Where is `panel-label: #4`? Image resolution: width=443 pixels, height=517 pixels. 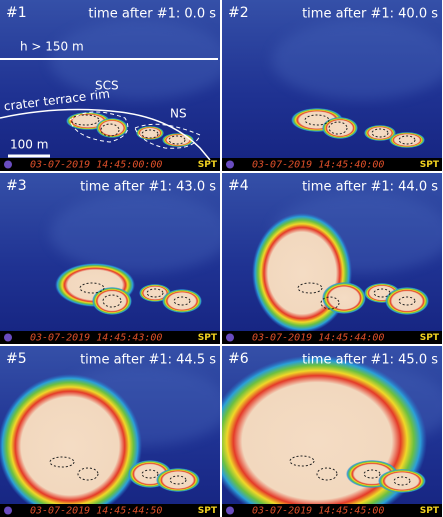 panel-label: #4 is located at coordinates (238, 186).